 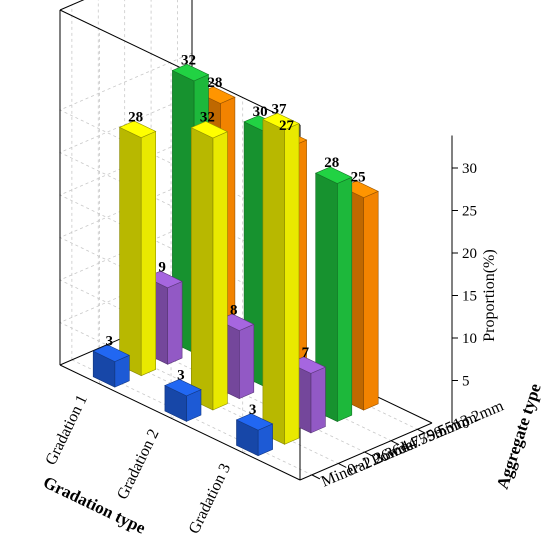 What do you see at coordinates (469, 212) in the screenshot?
I see `z-tick-label: 25` at bounding box center [469, 212].